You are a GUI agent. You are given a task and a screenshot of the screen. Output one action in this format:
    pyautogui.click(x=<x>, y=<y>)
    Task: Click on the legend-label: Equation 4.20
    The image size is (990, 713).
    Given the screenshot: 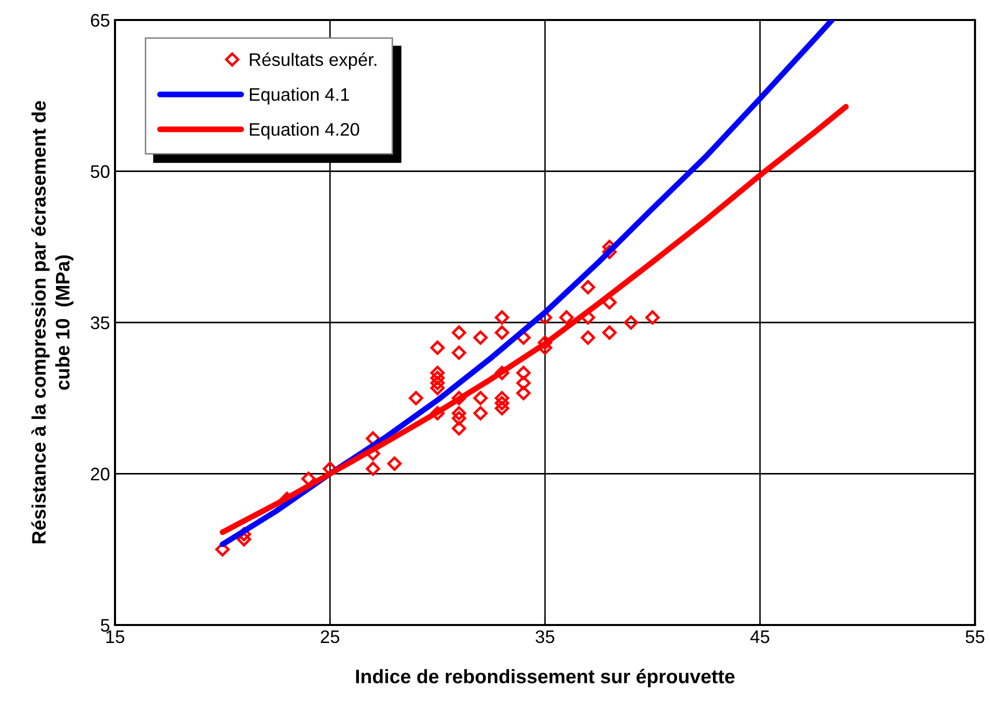 What is the action you would take?
    pyautogui.click(x=305, y=131)
    